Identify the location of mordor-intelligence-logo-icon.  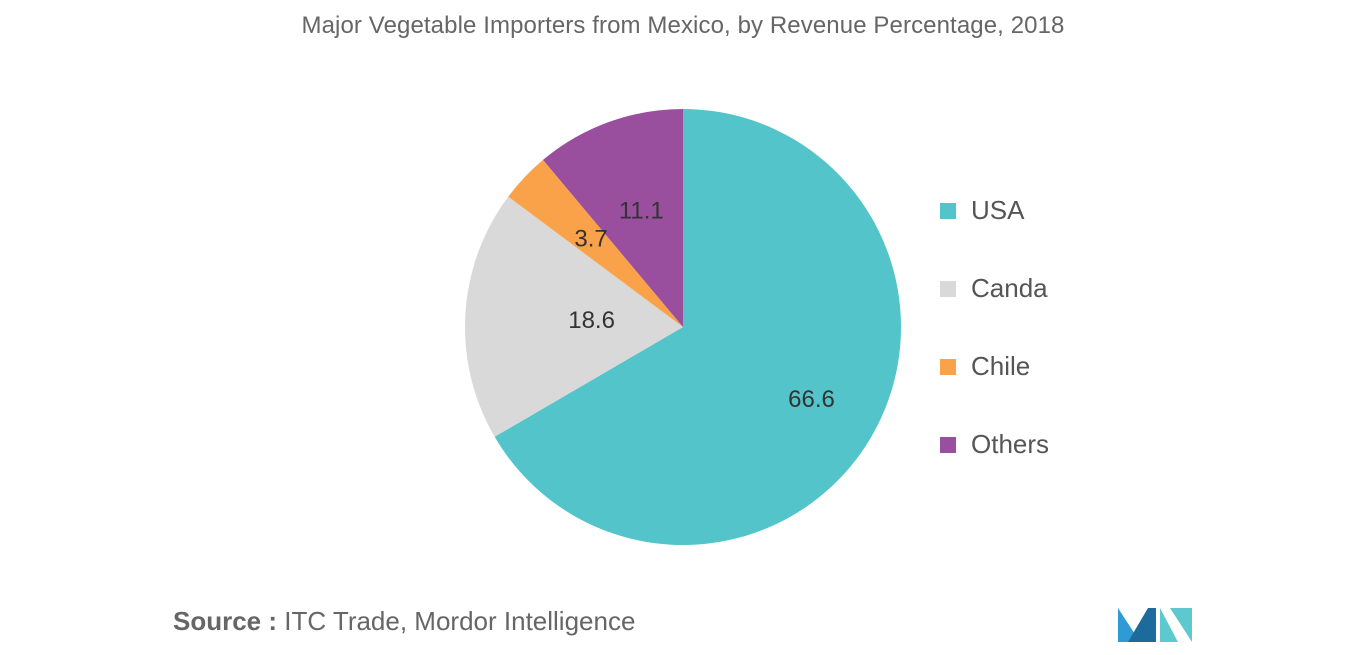
(1155, 625).